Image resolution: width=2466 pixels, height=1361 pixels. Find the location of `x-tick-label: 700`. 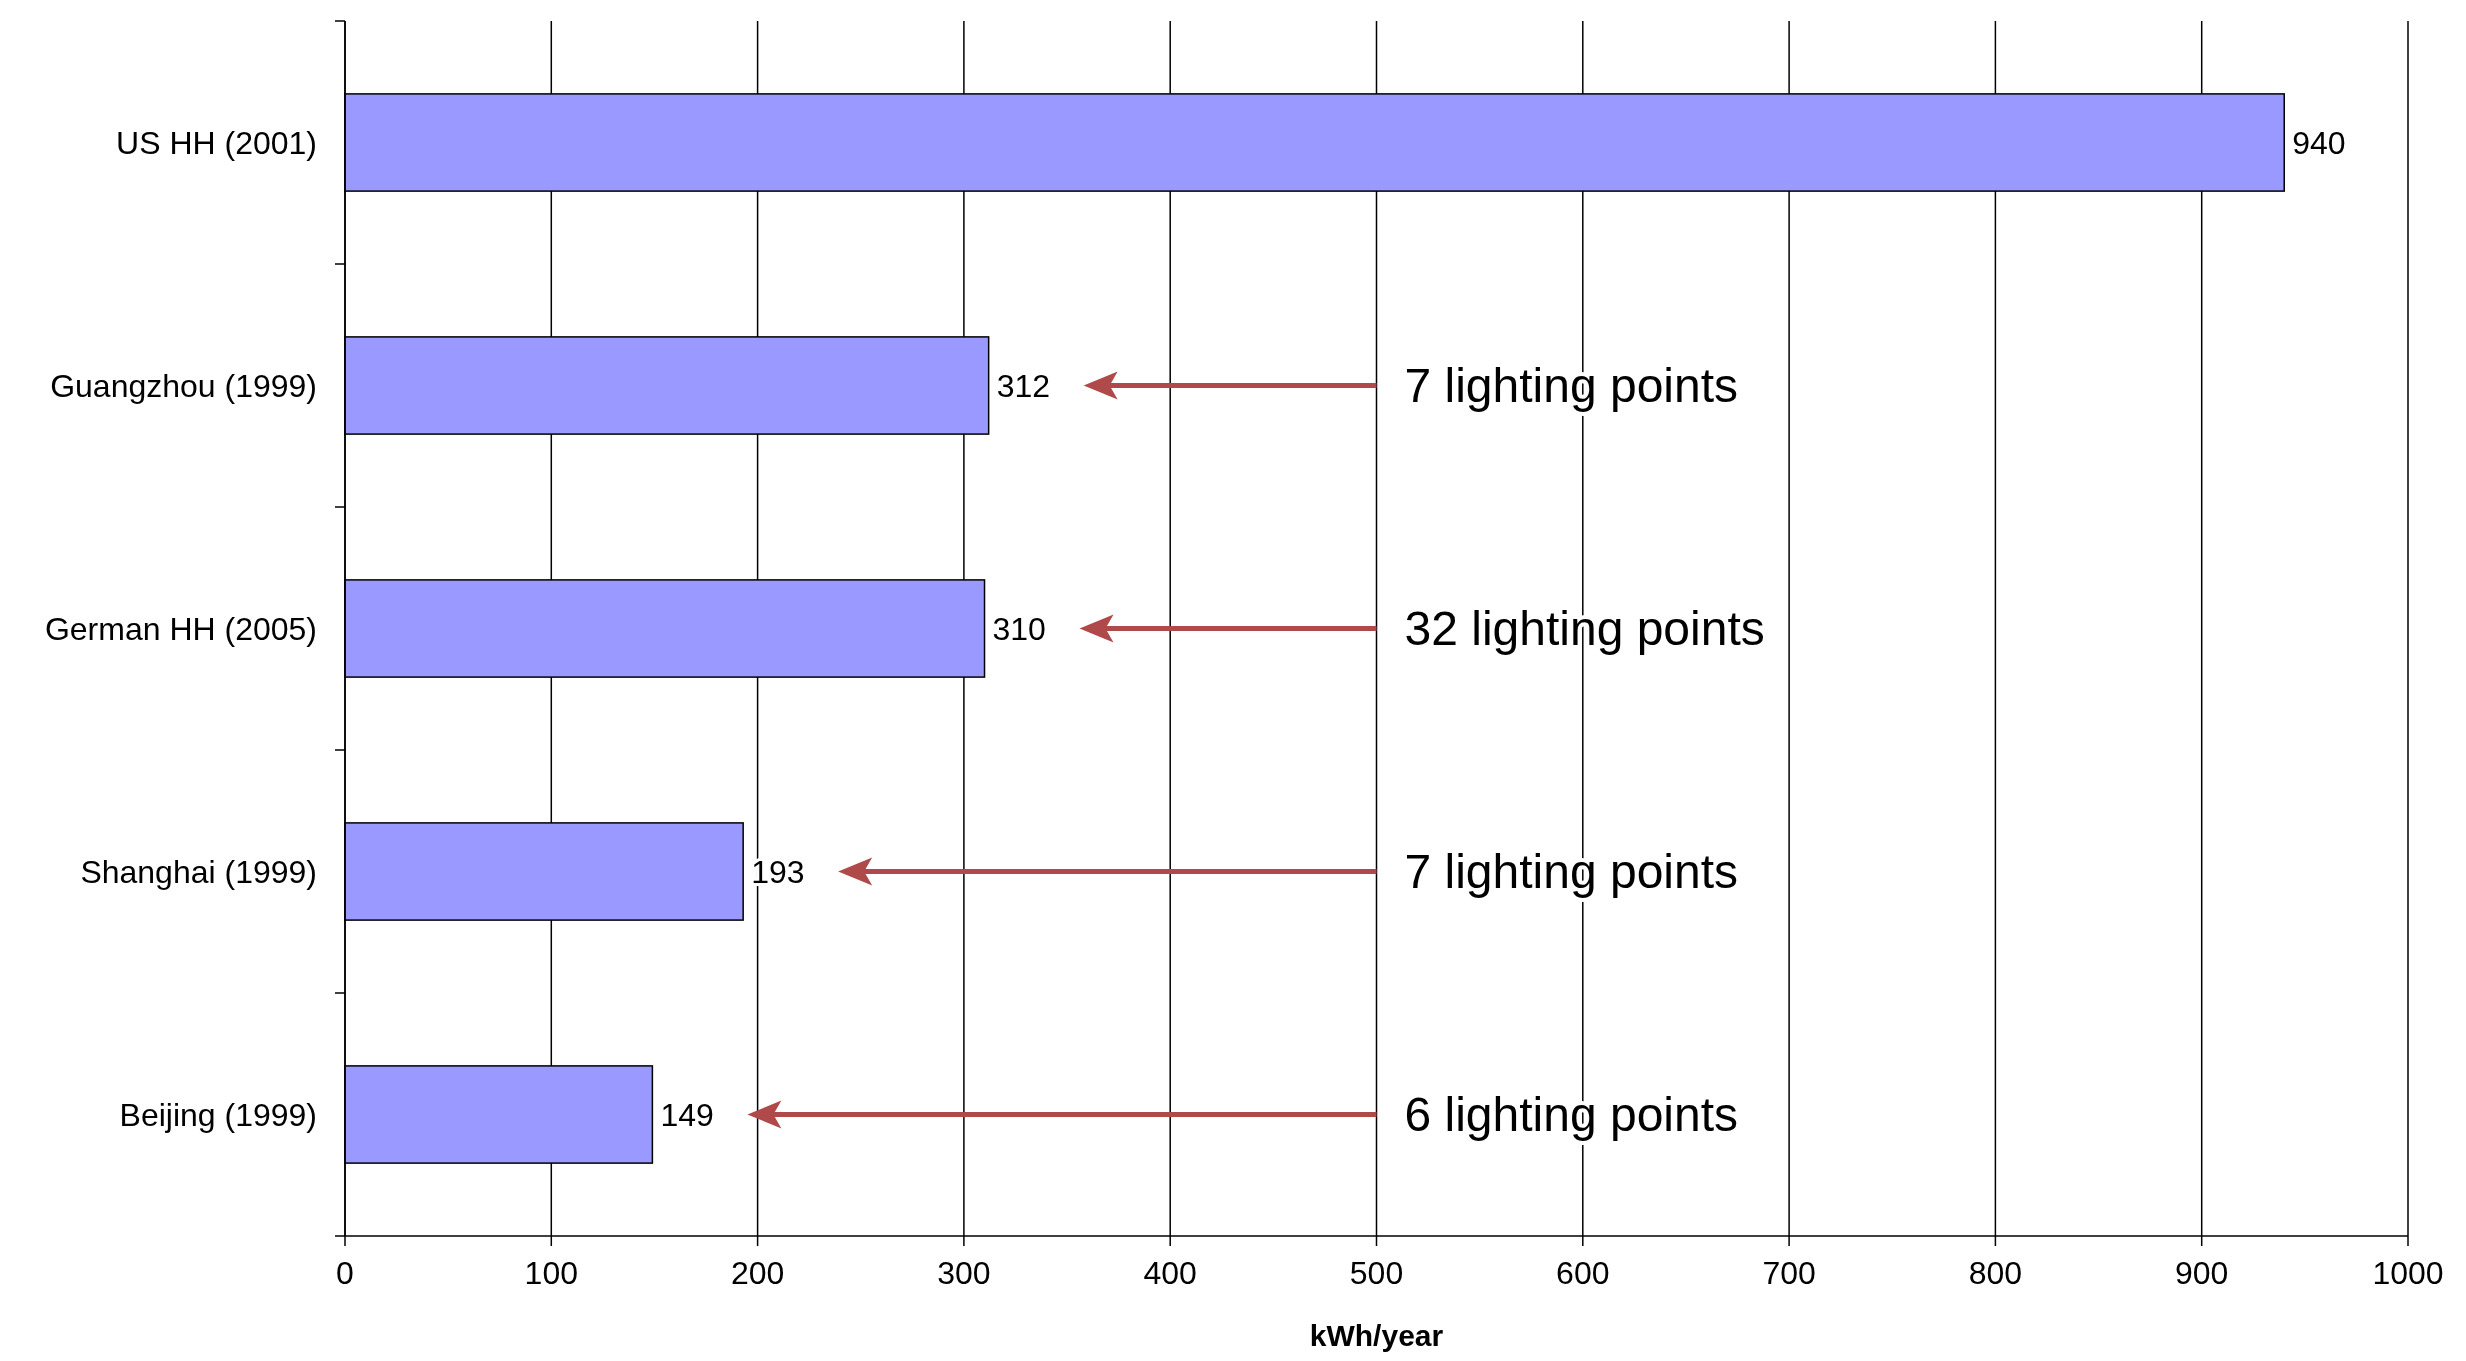

x-tick-label: 700 is located at coordinates (1789, 1273).